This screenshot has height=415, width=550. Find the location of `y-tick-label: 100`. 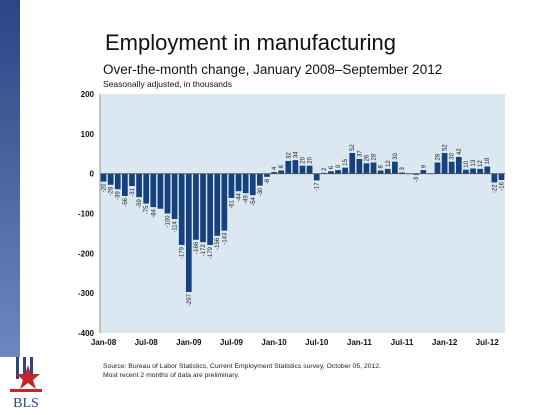

y-tick-label: 100 is located at coordinates (88, 134).